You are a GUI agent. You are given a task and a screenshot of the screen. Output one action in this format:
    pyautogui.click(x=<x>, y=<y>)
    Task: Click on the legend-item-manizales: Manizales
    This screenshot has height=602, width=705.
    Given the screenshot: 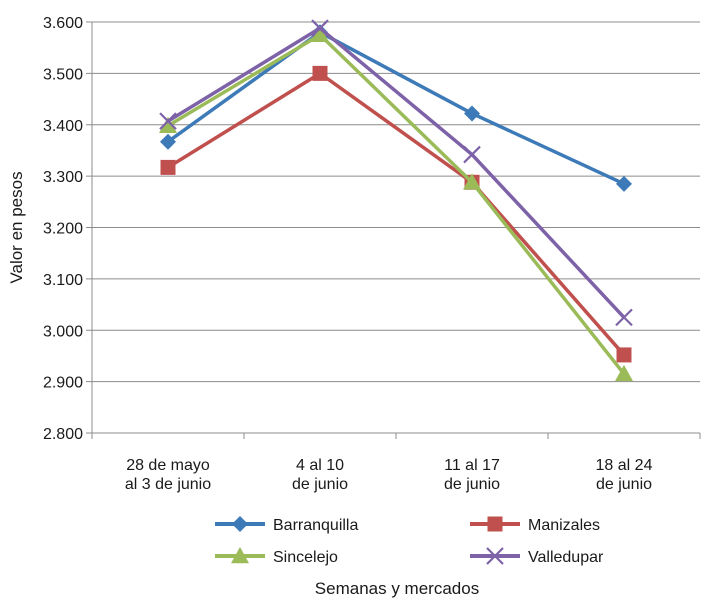 What is the action you would take?
    pyautogui.click(x=535, y=525)
    